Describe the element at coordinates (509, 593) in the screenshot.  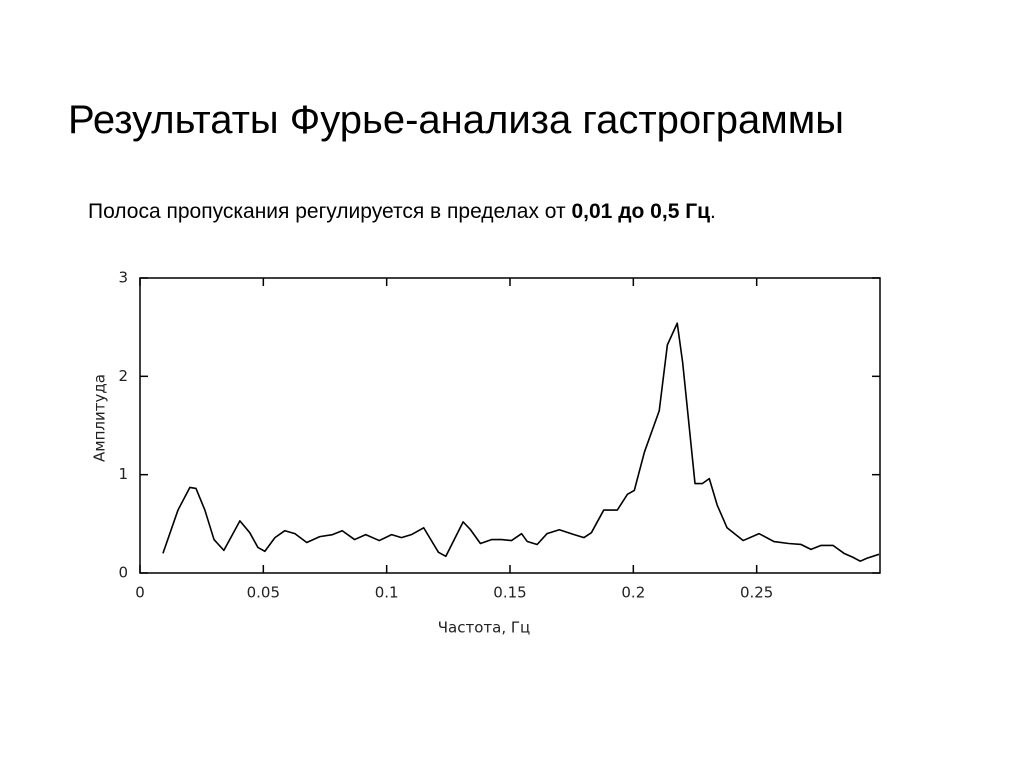
I see `x-tick-label: 0.15` at that location.